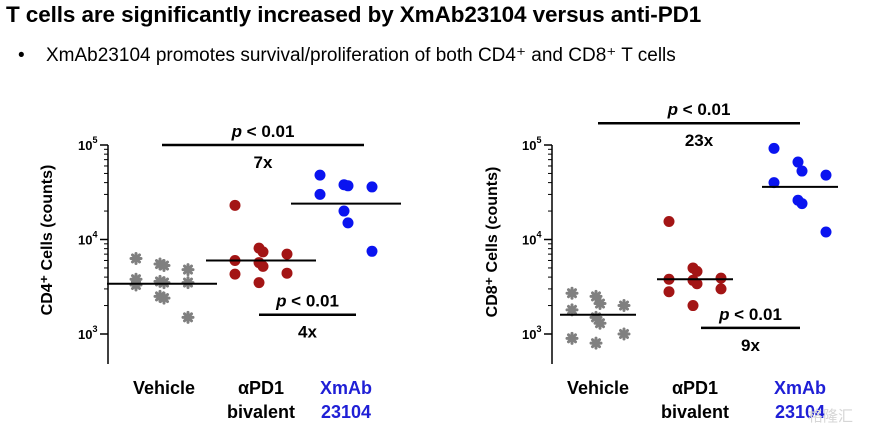 This screenshot has width=893, height=435. I want to click on fold-change-label: 9x, so click(750, 345).